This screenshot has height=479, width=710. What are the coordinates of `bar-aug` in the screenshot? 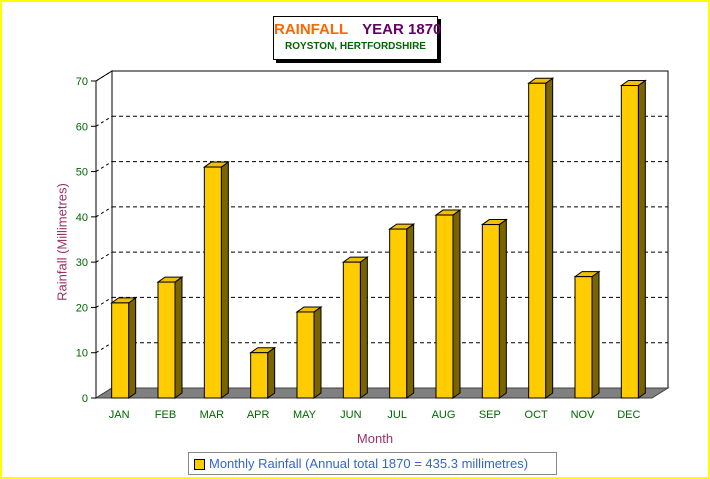 It's located at (444, 306).